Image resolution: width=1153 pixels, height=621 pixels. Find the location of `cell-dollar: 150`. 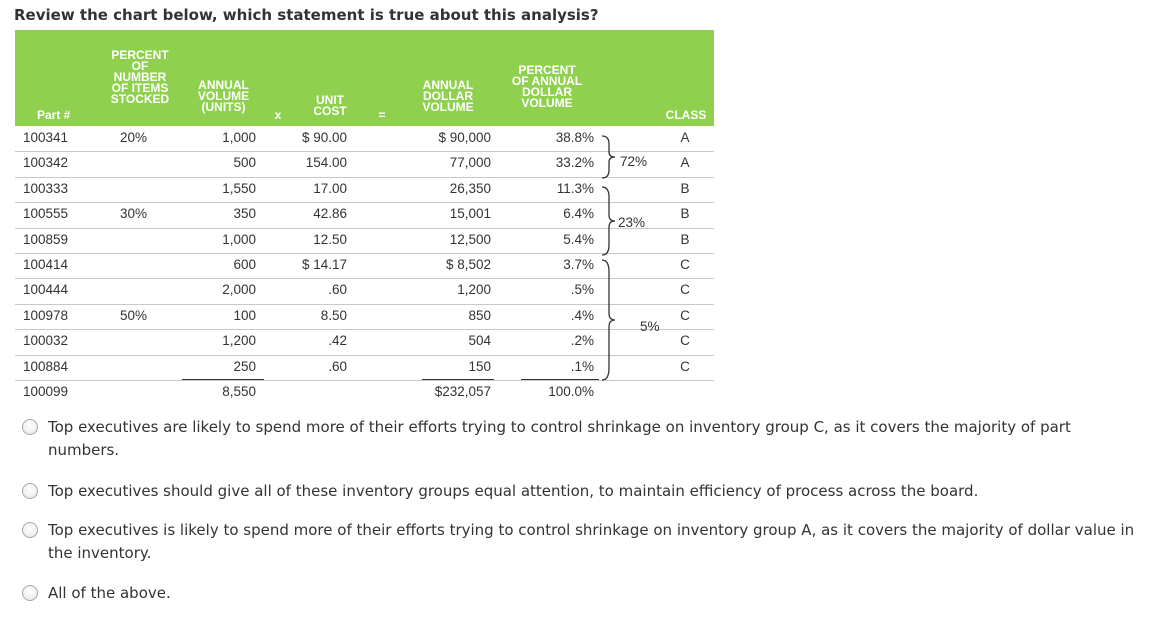

cell-dollar: 150 is located at coordinates (479, 366).